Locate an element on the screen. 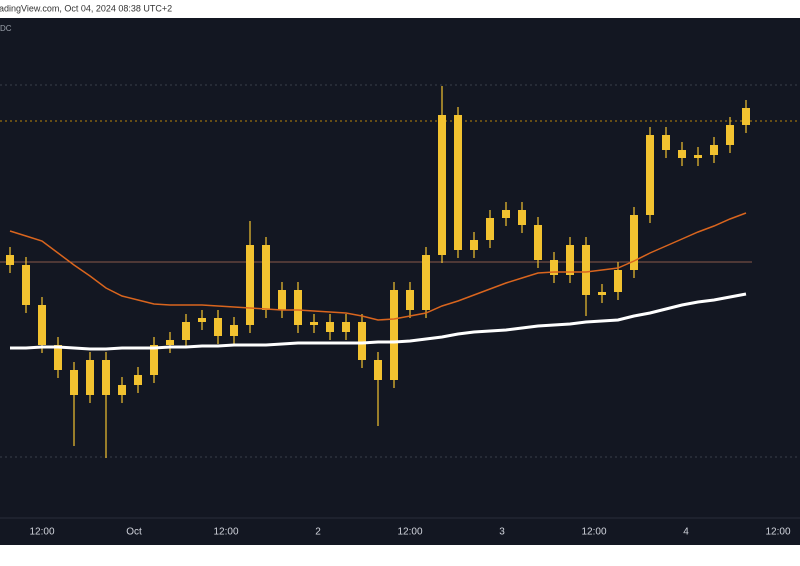  moving-average is located at coordinates (378, 321).